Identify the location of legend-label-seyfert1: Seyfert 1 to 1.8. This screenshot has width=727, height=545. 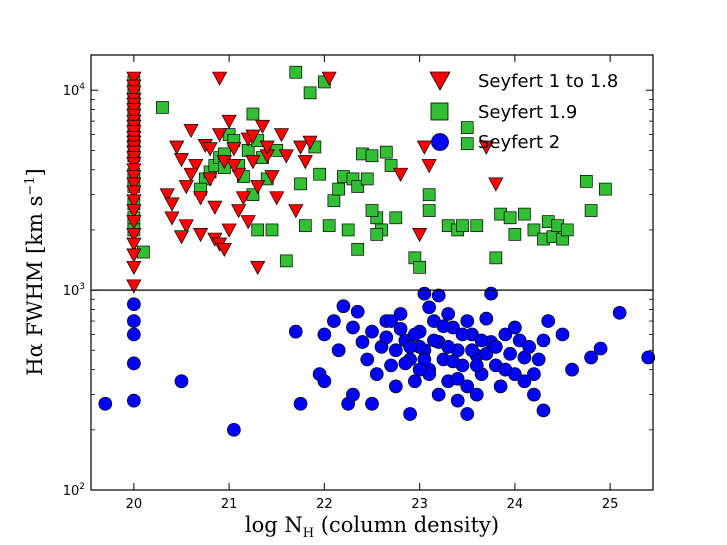
(548, 81).